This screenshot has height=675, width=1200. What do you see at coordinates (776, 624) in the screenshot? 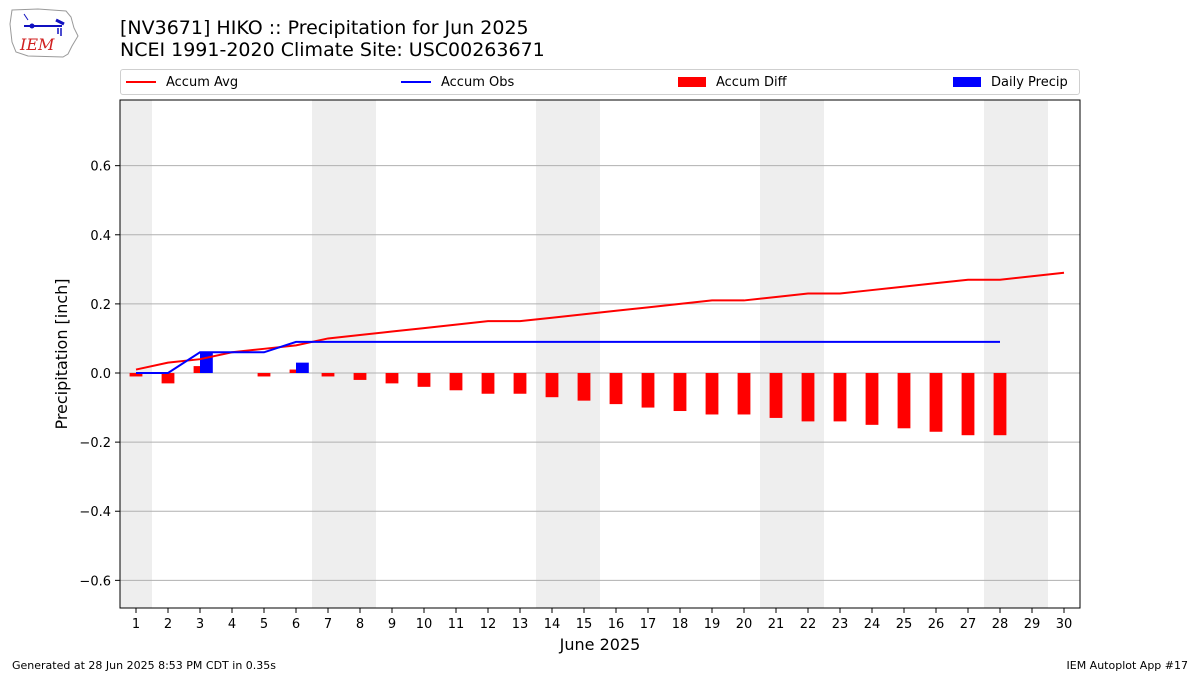
I see `x-tick-label: 21` at bounding box center [776, 624].